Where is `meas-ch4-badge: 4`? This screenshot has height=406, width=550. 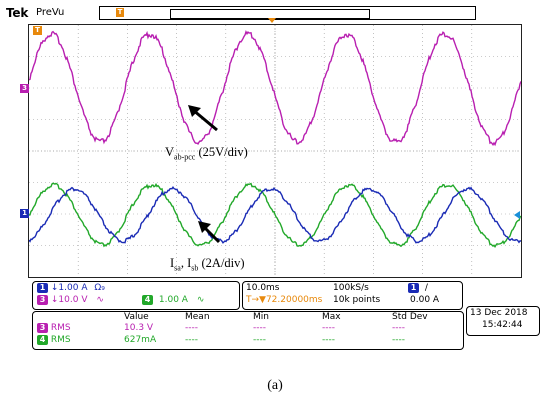
meas-ch4-badge: 4 is located at coordinates (42, 340).